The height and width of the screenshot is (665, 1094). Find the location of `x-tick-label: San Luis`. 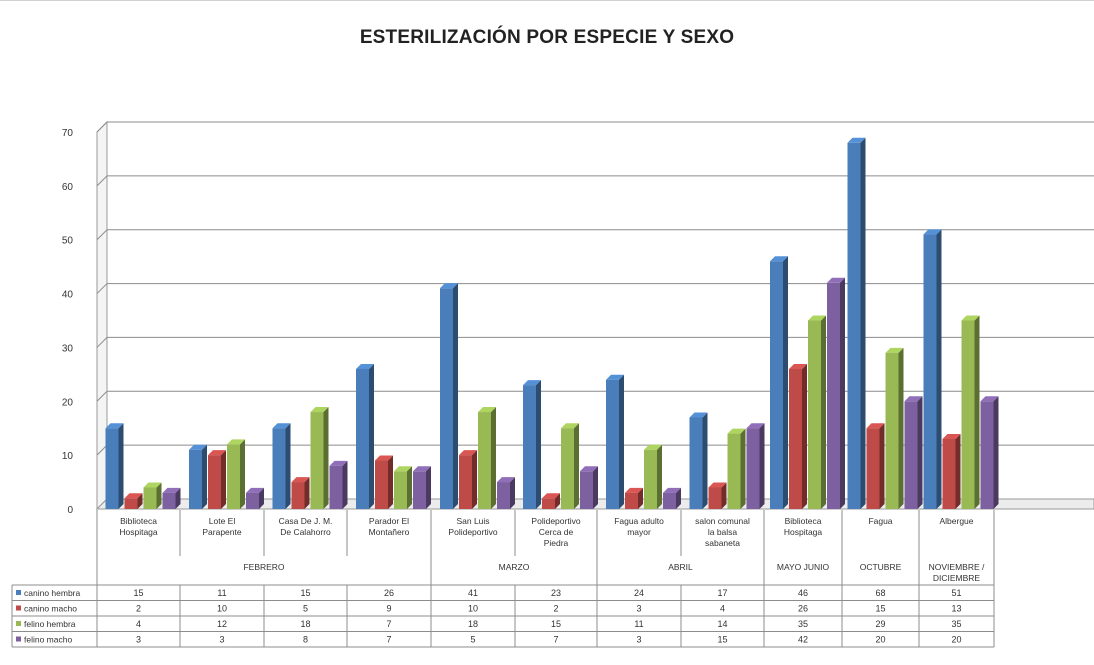

x-tick-label: San Luis is located at coordinates (472, 521).